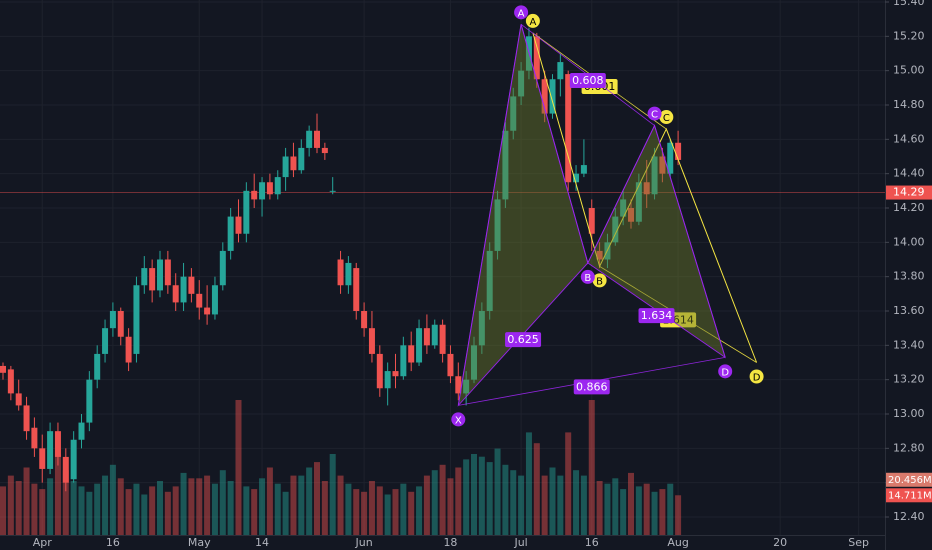 The height and width of the screenshot is (550, 932). I want to click on point-label: A, so click(521, 13).